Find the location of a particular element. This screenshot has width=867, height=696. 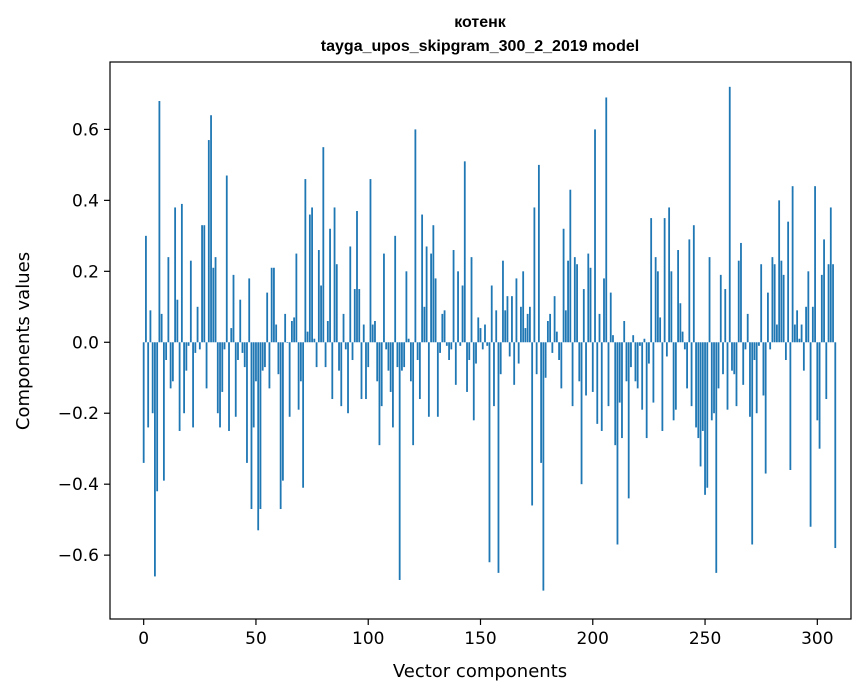

y-tick-label: 0.0 is located at coordinates (85, 343).